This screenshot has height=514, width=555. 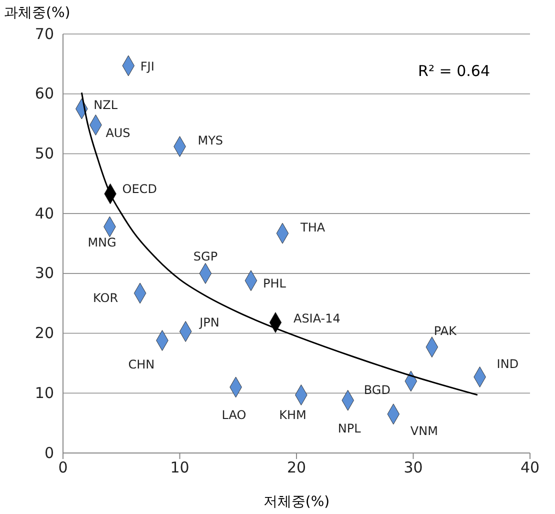 What do you see at coordinates (49, 453) in the screenshot?
I see `y-tick-label: 0` at bounding box center [49, 453].